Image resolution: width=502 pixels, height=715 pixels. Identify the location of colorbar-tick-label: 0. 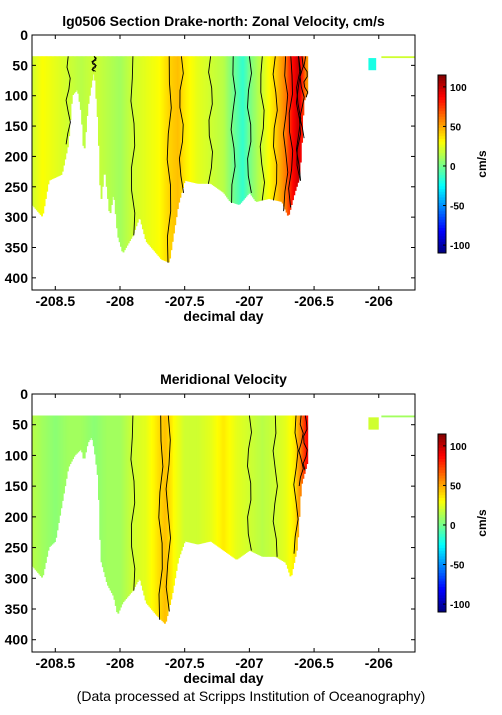
(453, 526).